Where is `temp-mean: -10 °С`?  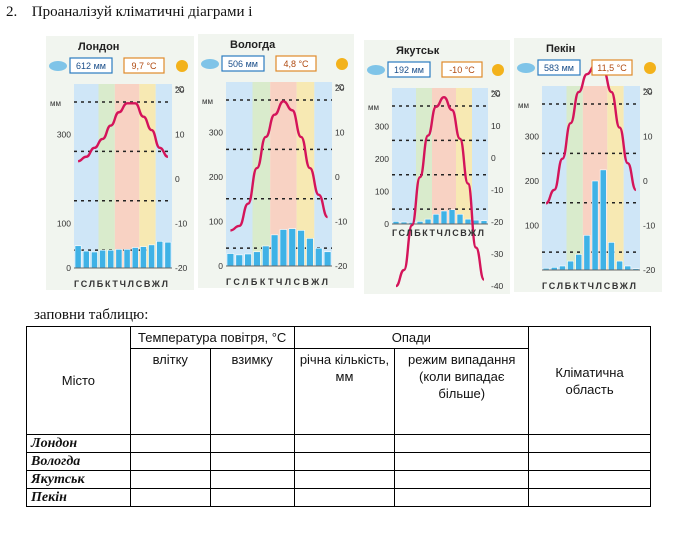 temp-mean: -10 °С is located at coordinates (462, 70).